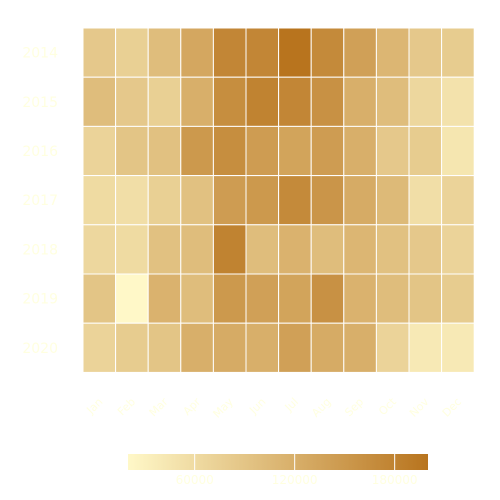 This screenshot has height=500, width=500. I want to click on heatmap-cell-2019-apr, so click(197, 298).